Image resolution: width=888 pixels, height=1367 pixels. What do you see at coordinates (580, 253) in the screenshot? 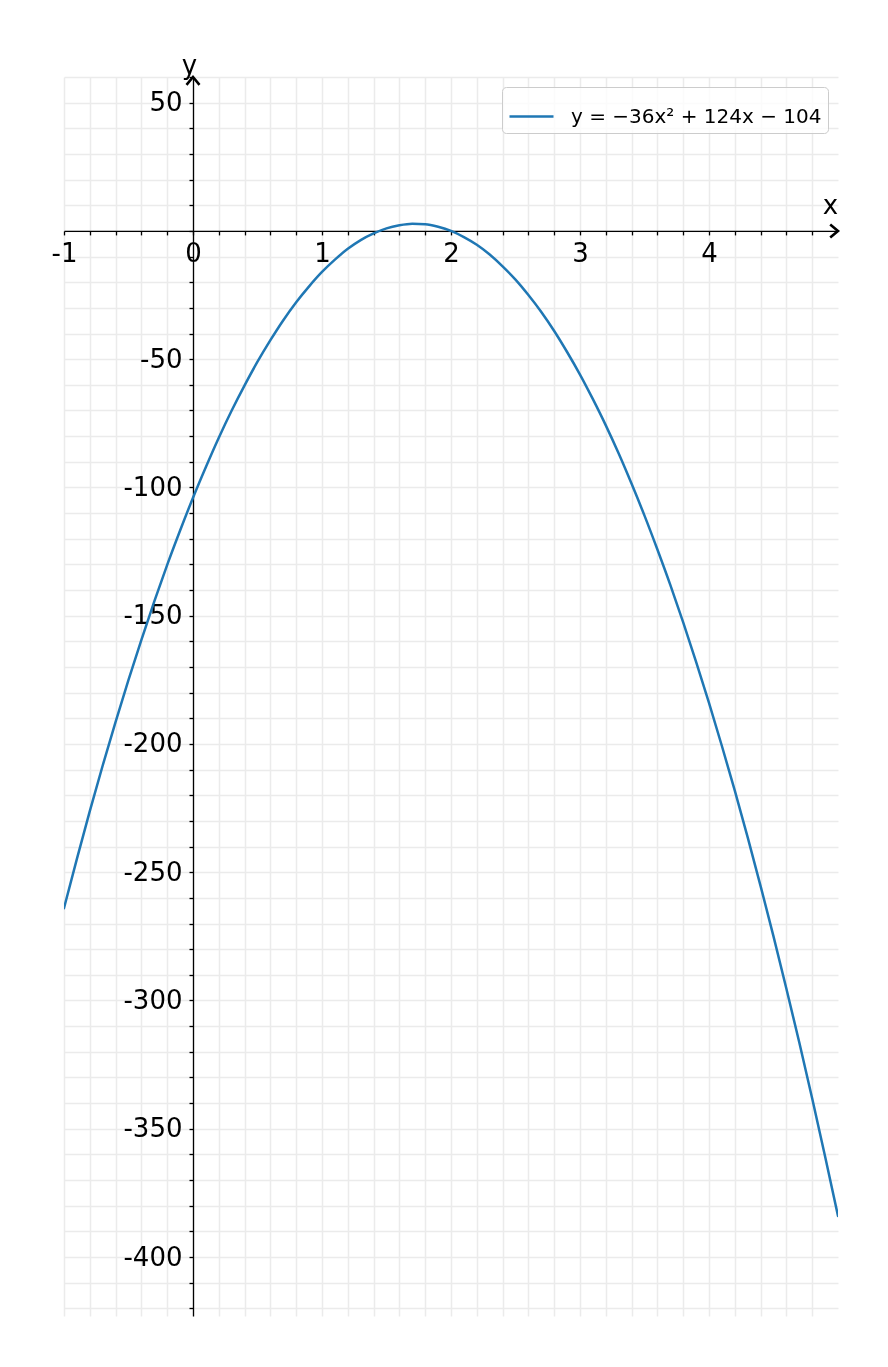
I see `x-tick-label: 3` at bounding box center [580, 253].